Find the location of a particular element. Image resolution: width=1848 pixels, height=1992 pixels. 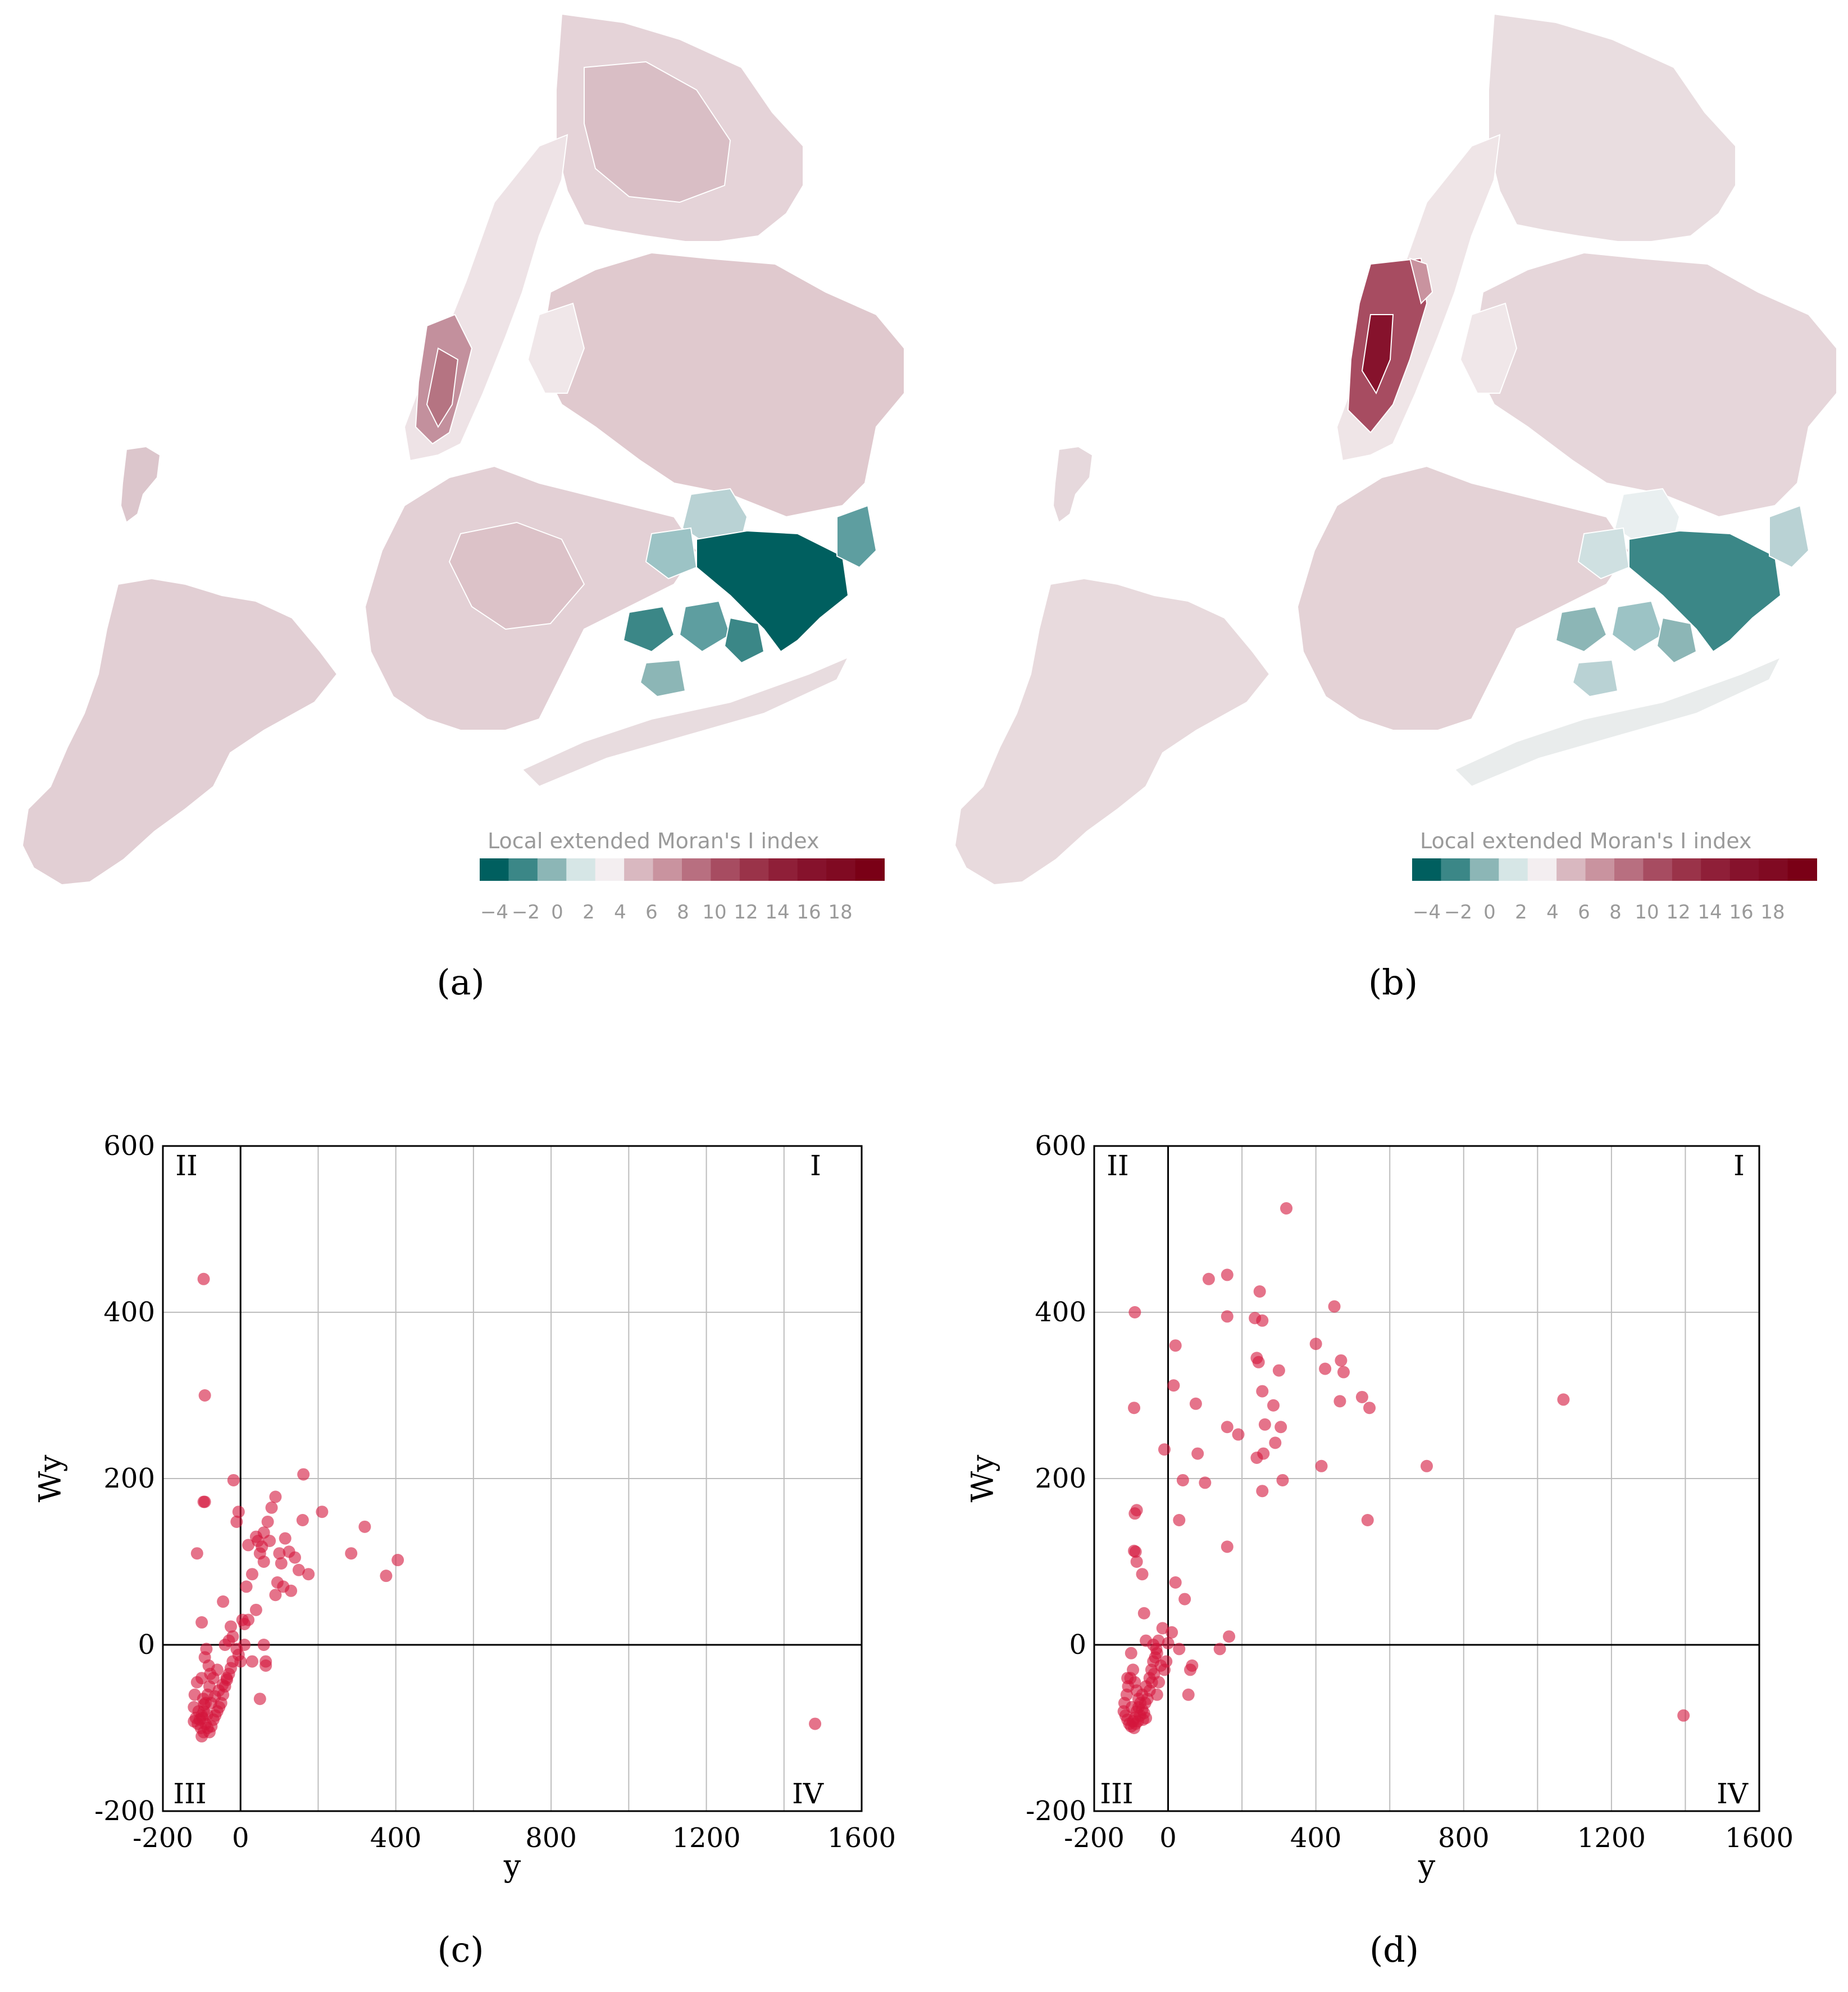

queens-region is located at coordinates (1648, 385).